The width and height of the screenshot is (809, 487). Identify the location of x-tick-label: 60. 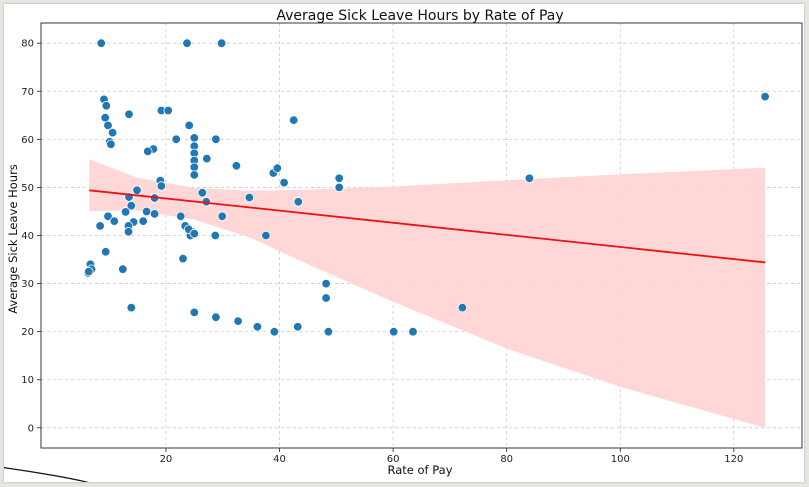
(393, 459).